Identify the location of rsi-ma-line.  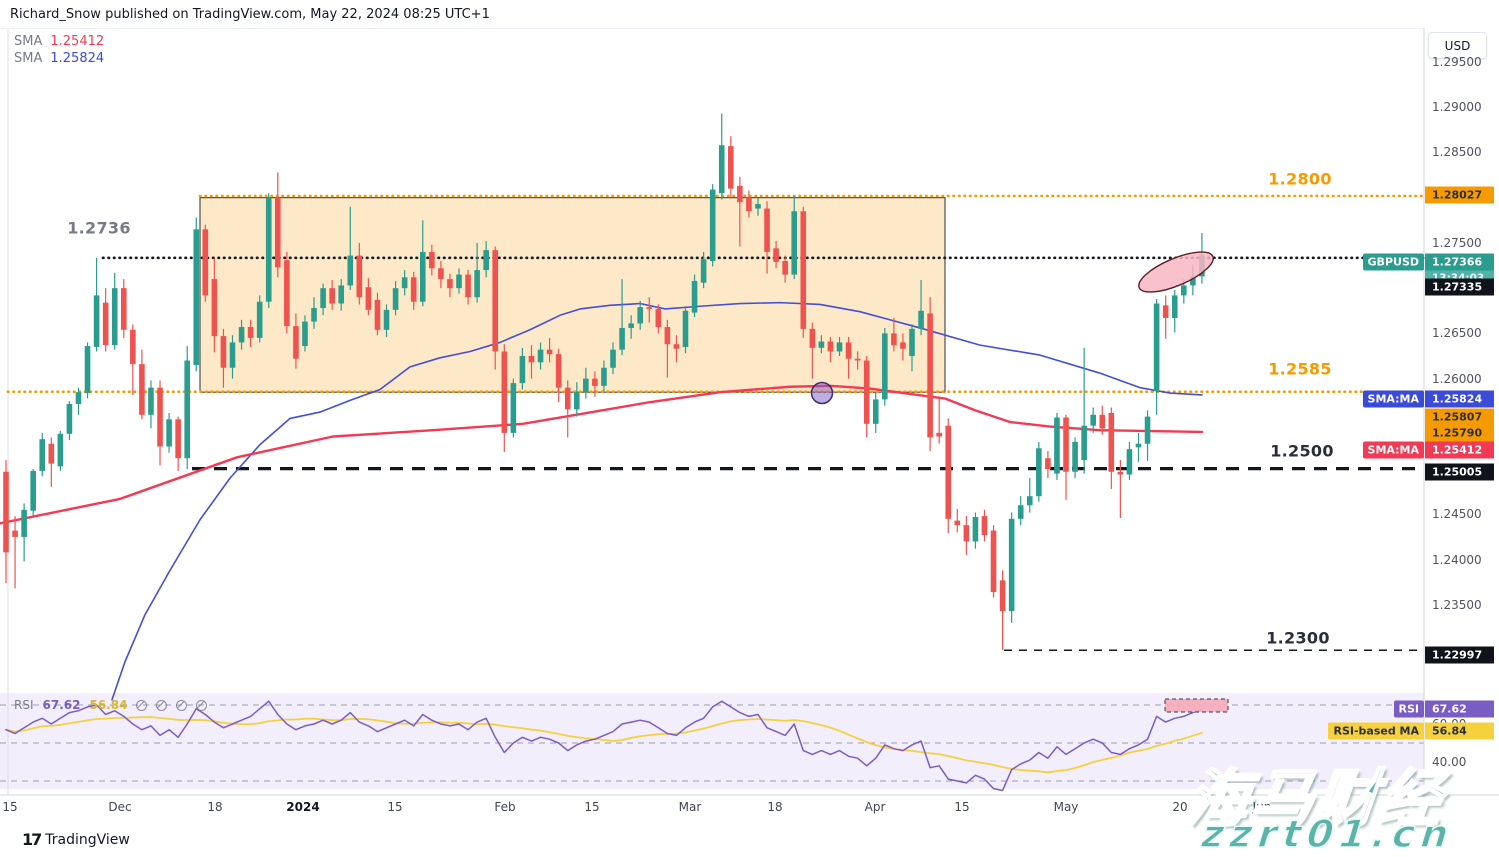
(604, 745).